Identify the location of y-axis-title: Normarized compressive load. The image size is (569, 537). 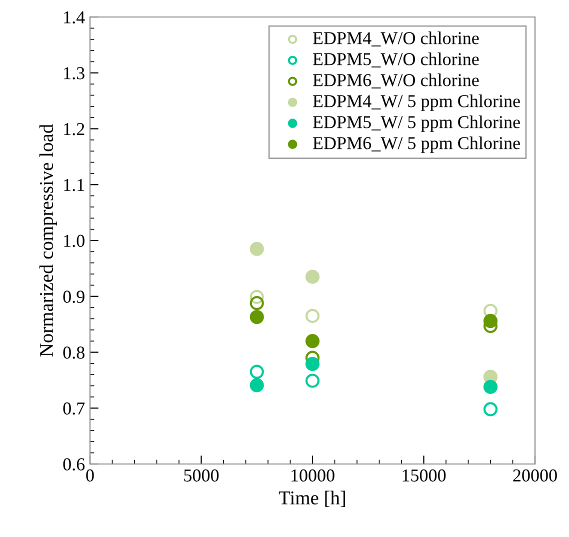
(48, 240).